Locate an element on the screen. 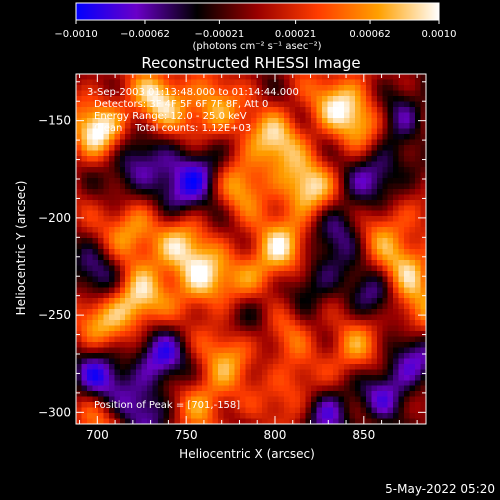  y-axis-label: Heliocentric Y (arcsec) is located at coordinates (21, 248).